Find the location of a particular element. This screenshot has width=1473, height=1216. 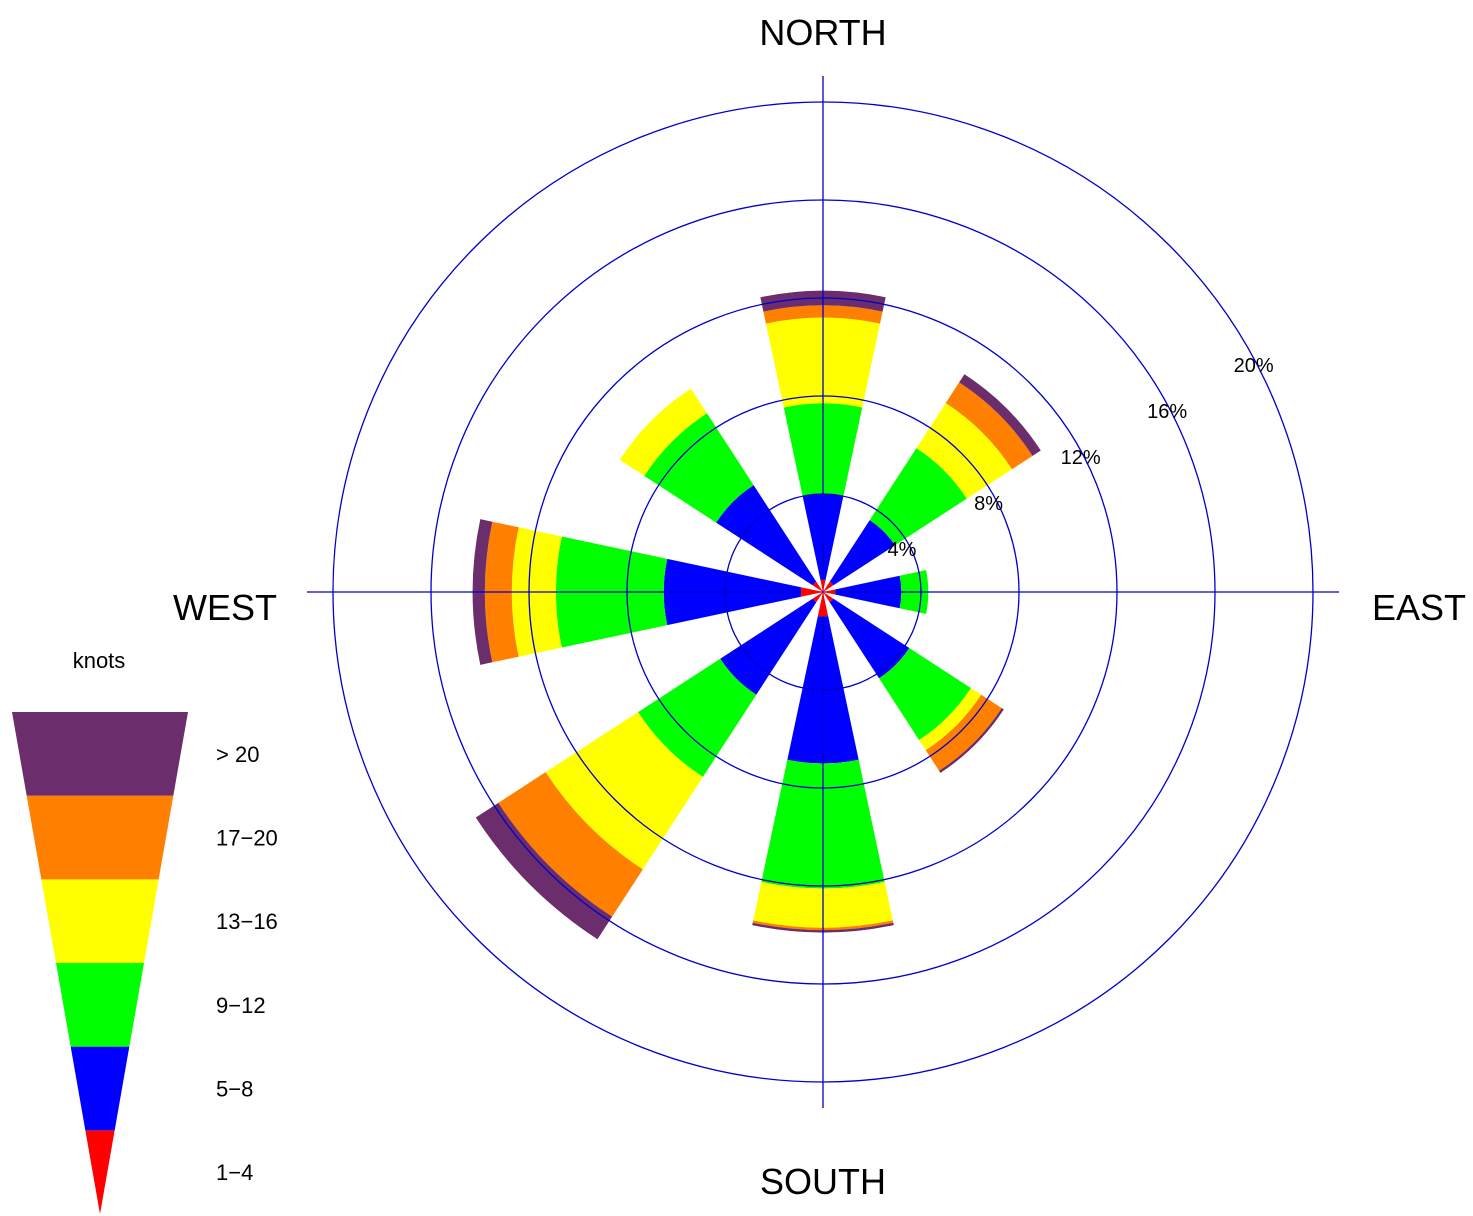

ring-label-8: 8% is located at coordinates (988, 504).